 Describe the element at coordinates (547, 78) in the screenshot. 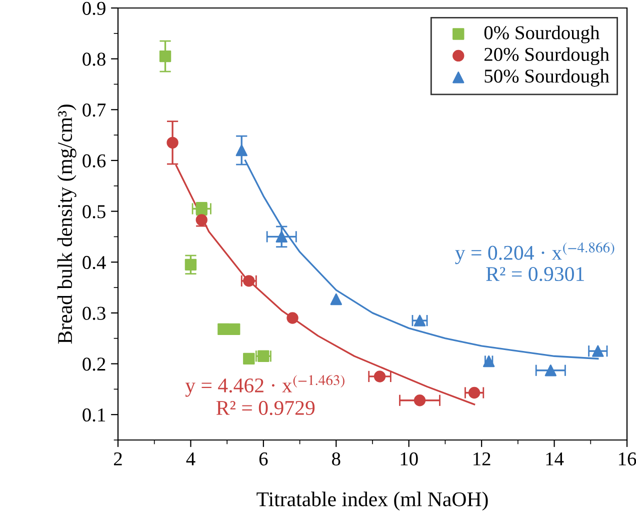

I see `legend-label: 50% Sourdough` at that location.